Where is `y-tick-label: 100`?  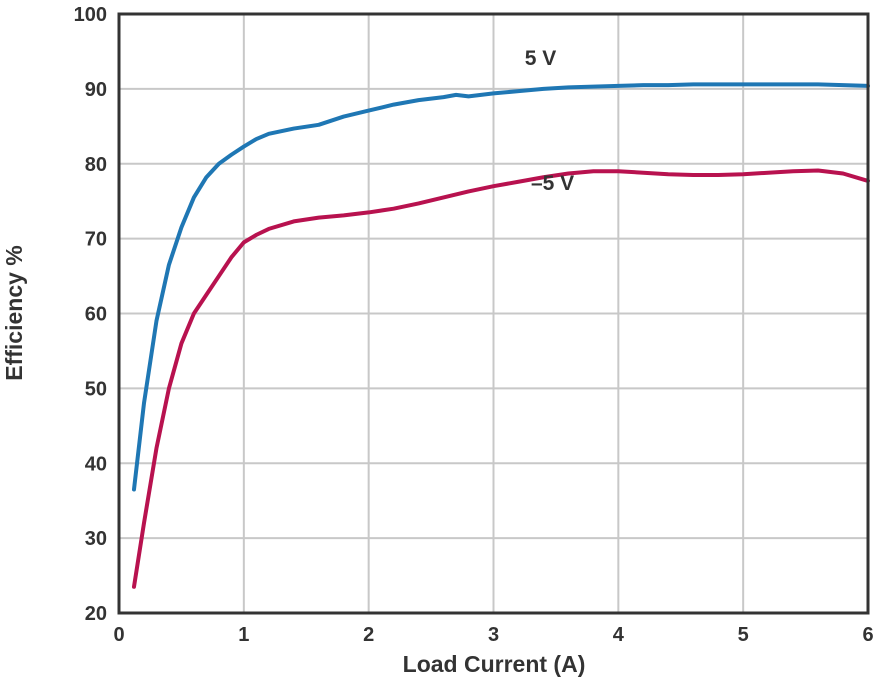 y-tick-label: 100 is located at coordinates (90, 15).